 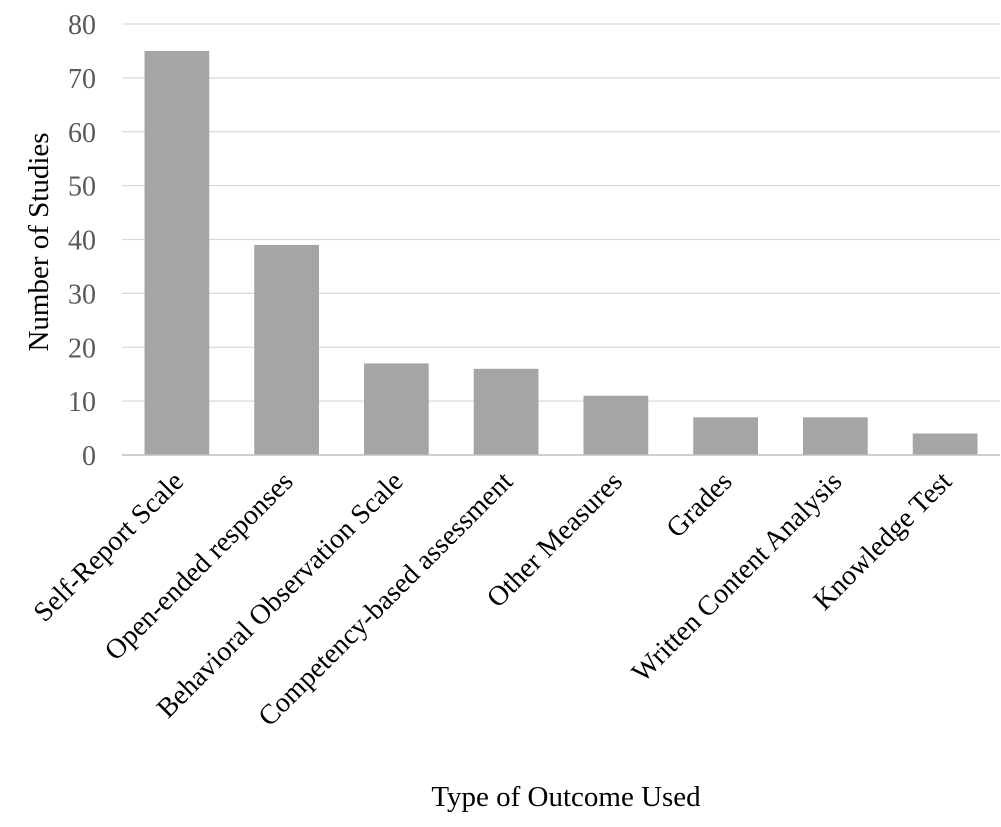 I want to click on bar-knowledge-test, so click(x=945, y=444).